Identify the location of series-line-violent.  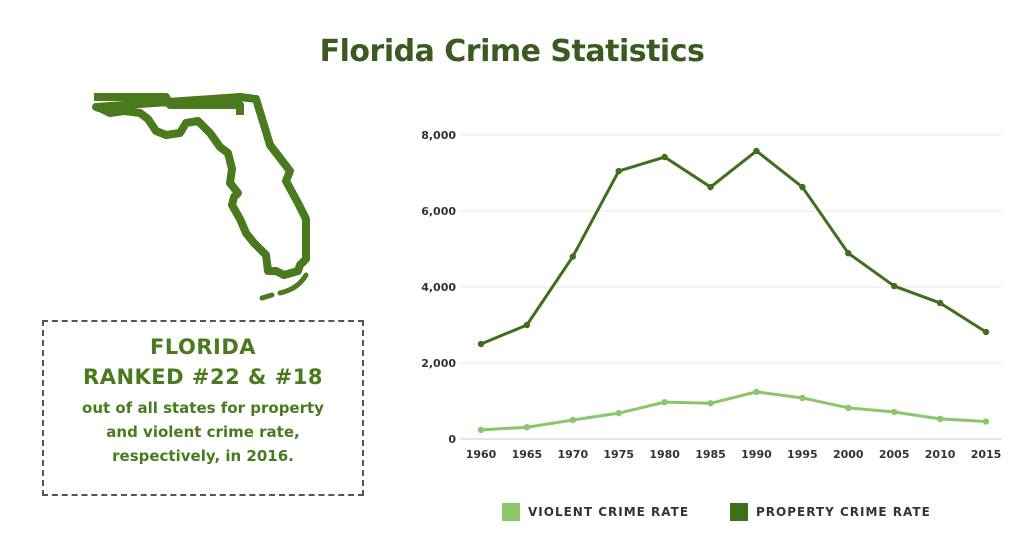
(733, 411).